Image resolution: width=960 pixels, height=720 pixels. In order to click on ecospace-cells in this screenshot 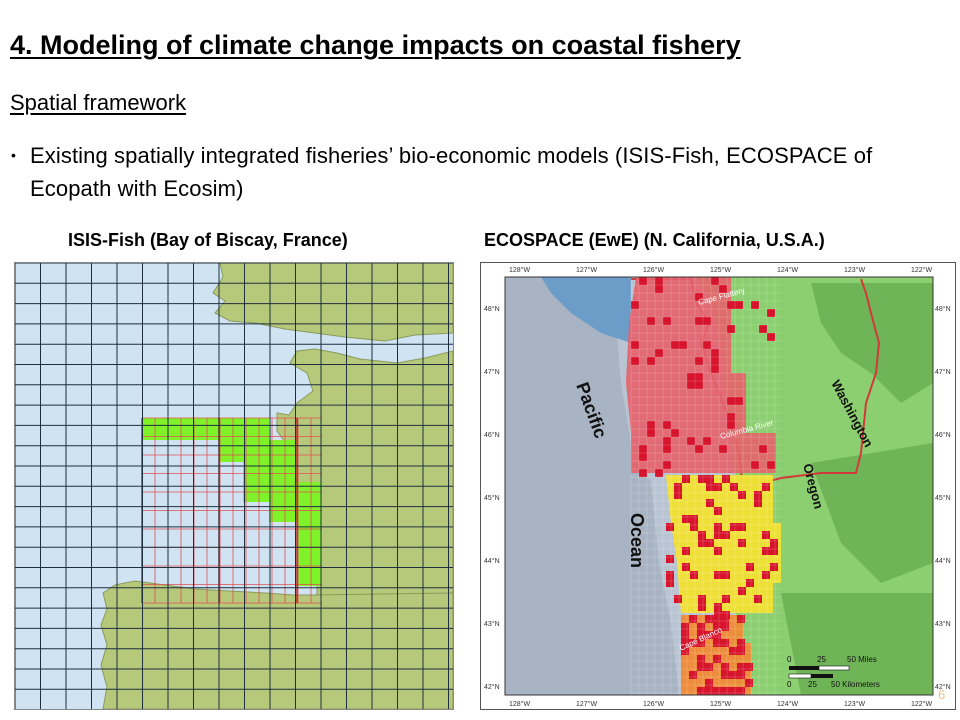, I will do `click(704, 486)`.